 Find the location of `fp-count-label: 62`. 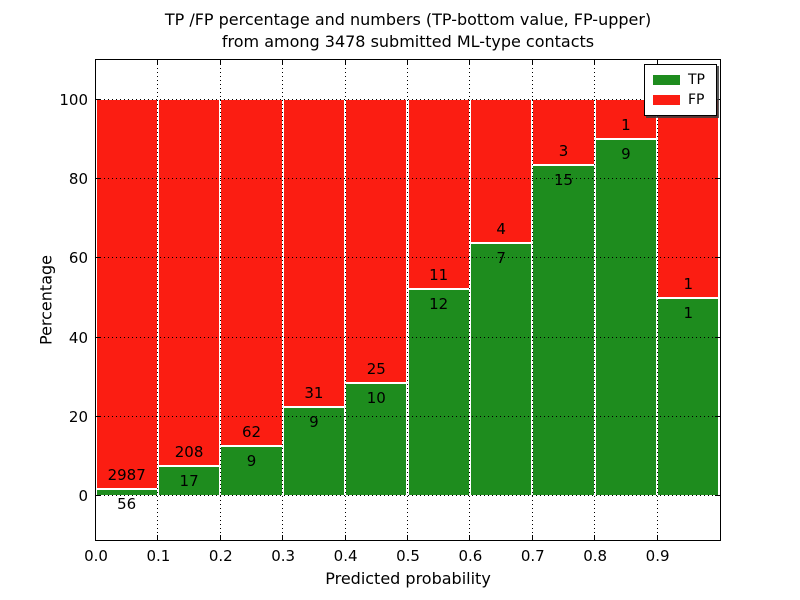

fp-count-label: 62 is located at coordinates (251, 431).